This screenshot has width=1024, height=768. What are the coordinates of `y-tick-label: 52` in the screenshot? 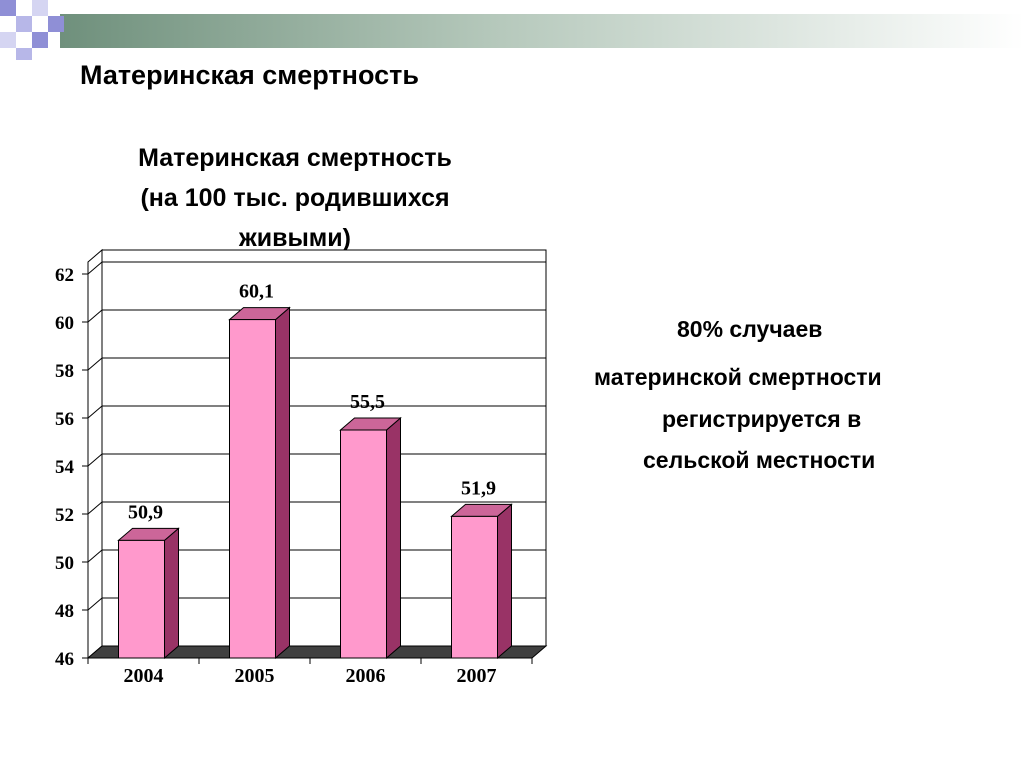 It's located at (64, 515).